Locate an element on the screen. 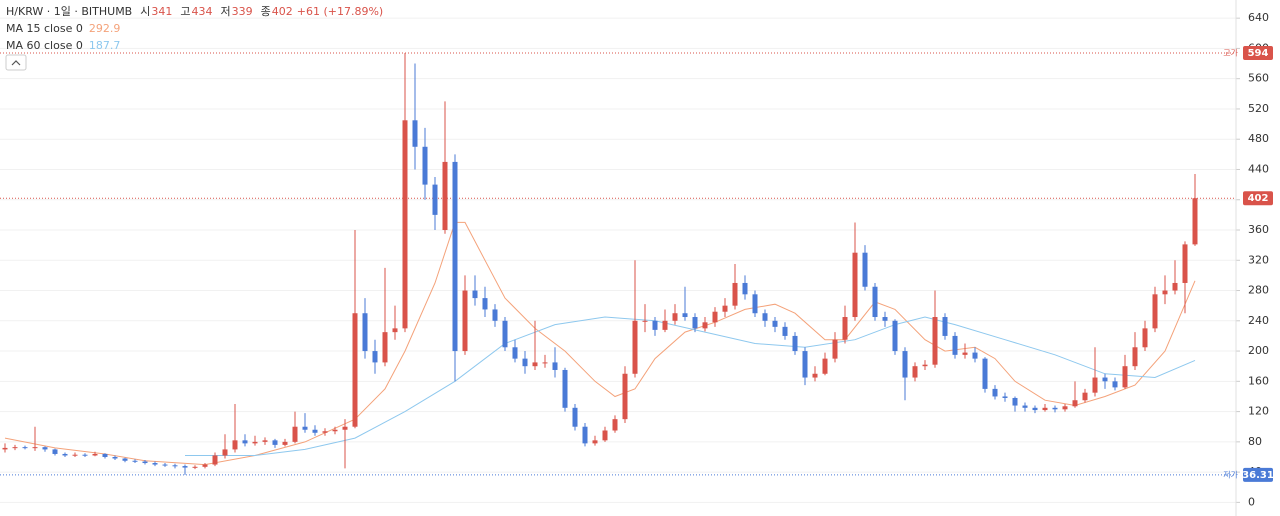  y-tick-label: 80 is located at coordinates (1255, 441).